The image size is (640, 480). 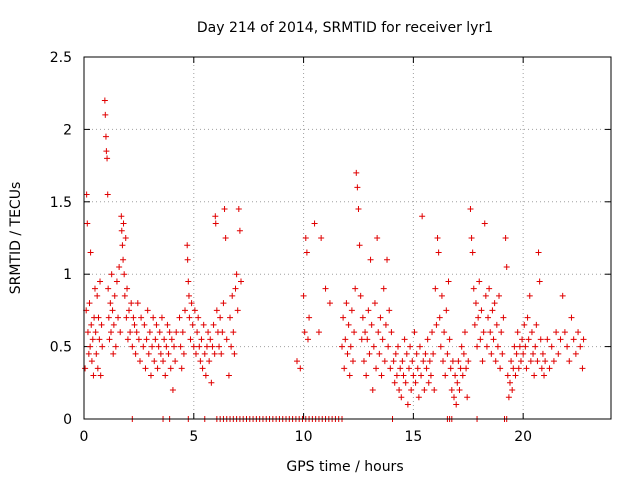 What do you see at coordinates (67, 420) in the screenshot?
I see `y-tick-label: 0` at bounding box center [67, 420].